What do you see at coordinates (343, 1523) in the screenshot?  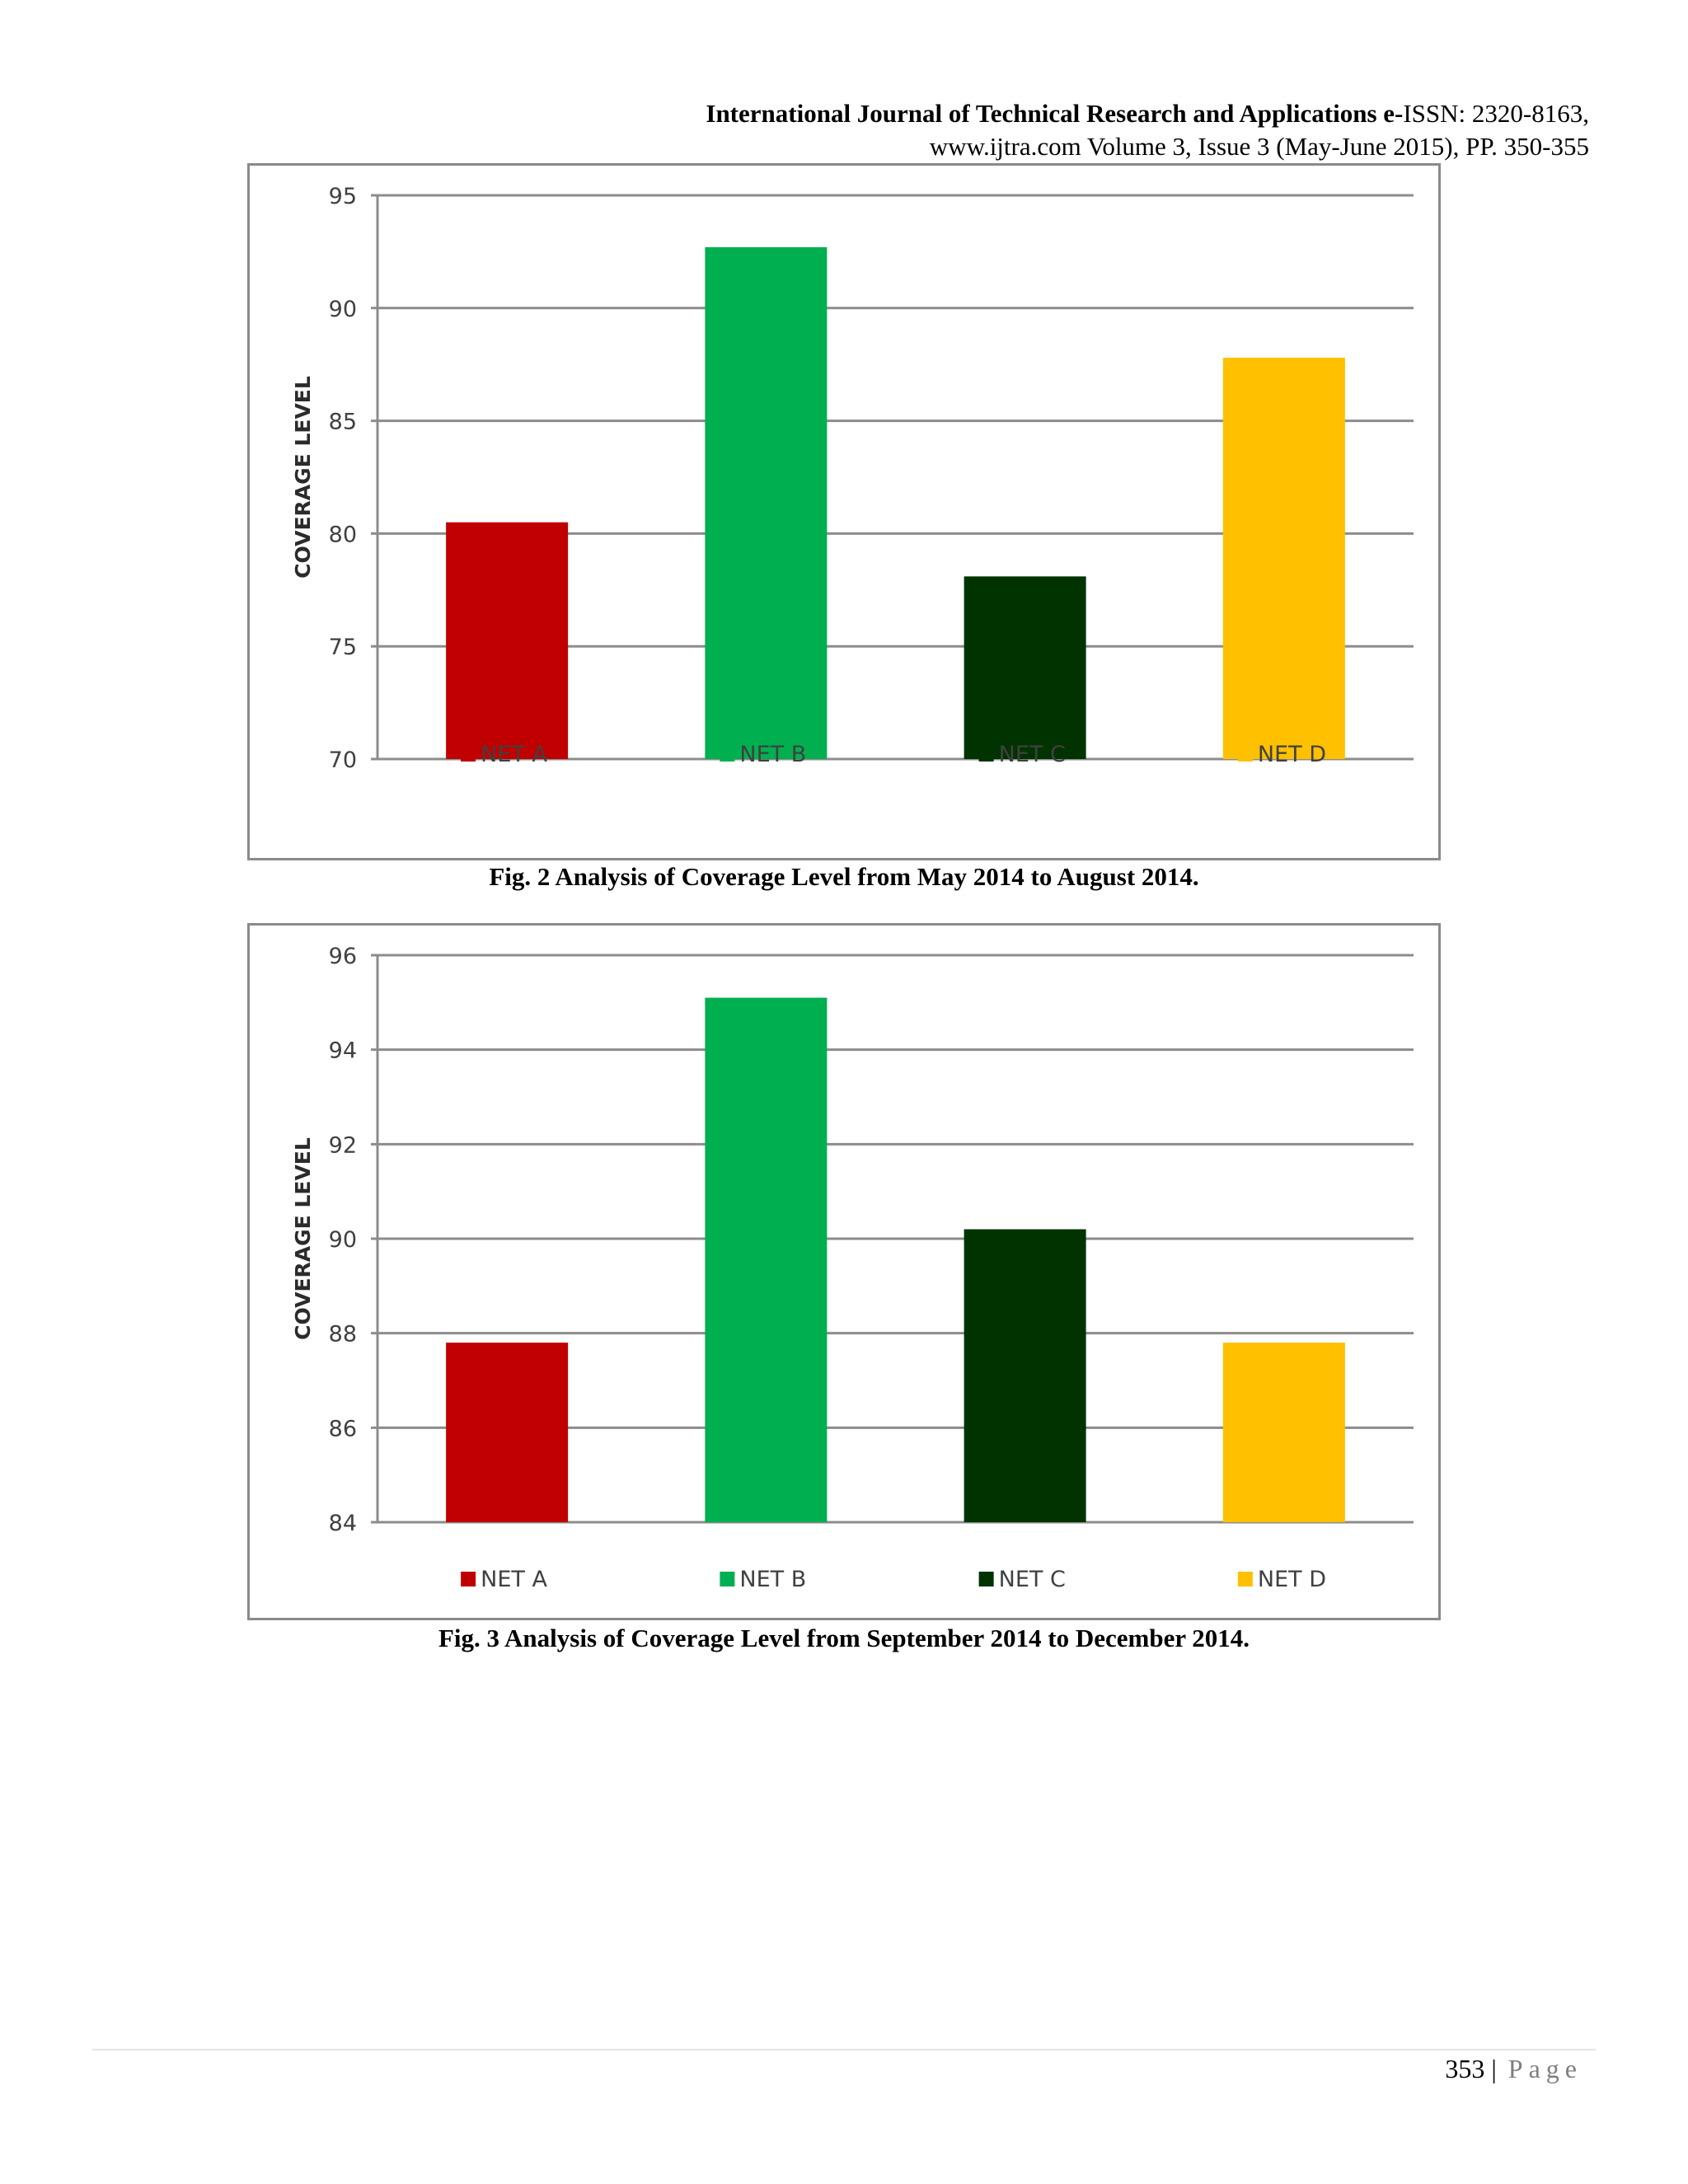 I see `y-tick-label: 84` at bounding box center [343, 1523].